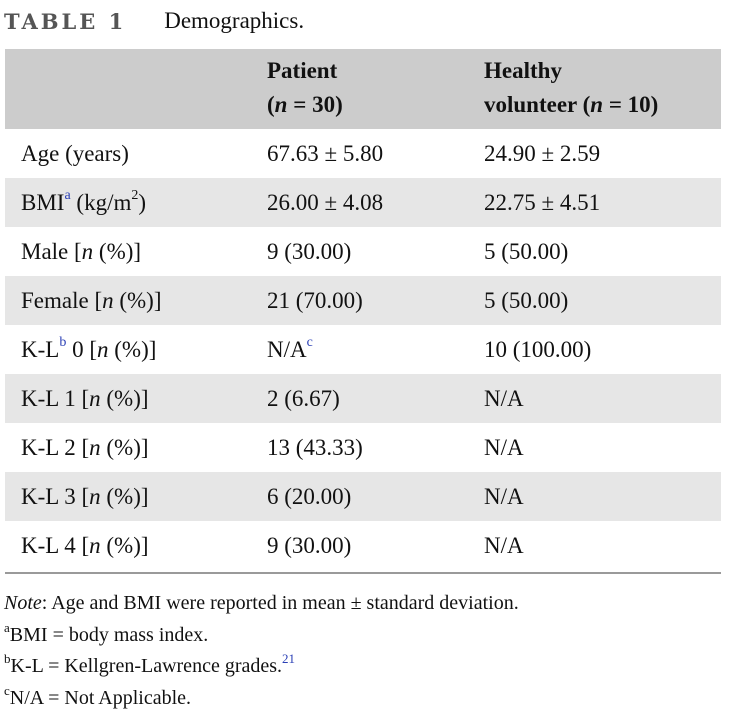 The height and width of the screenshot is (717, 735). Describe the element at coordinates (363, 496) in the screenshot. I see `table-row: K-L 3 [n (%)] 6 (20.00) N/A` at that location.